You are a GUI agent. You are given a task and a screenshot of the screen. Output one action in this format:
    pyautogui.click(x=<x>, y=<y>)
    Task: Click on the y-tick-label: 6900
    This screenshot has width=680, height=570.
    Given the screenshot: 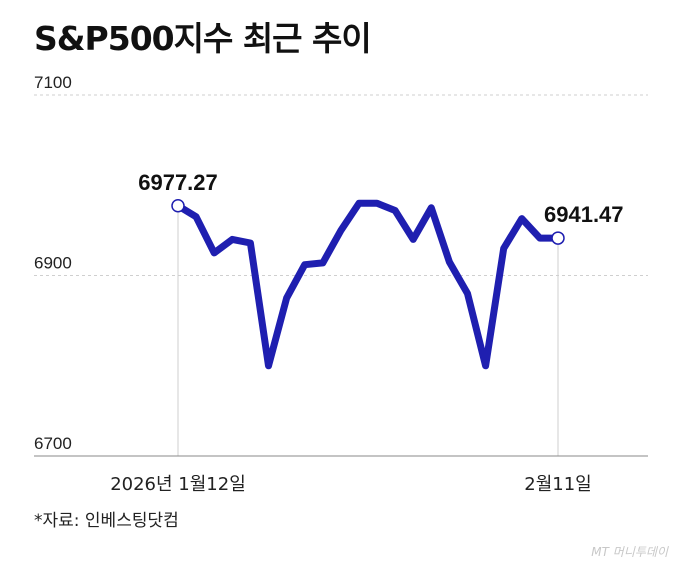 What is the action you would take?
    pyautogui.click(x=53, y=263)
    